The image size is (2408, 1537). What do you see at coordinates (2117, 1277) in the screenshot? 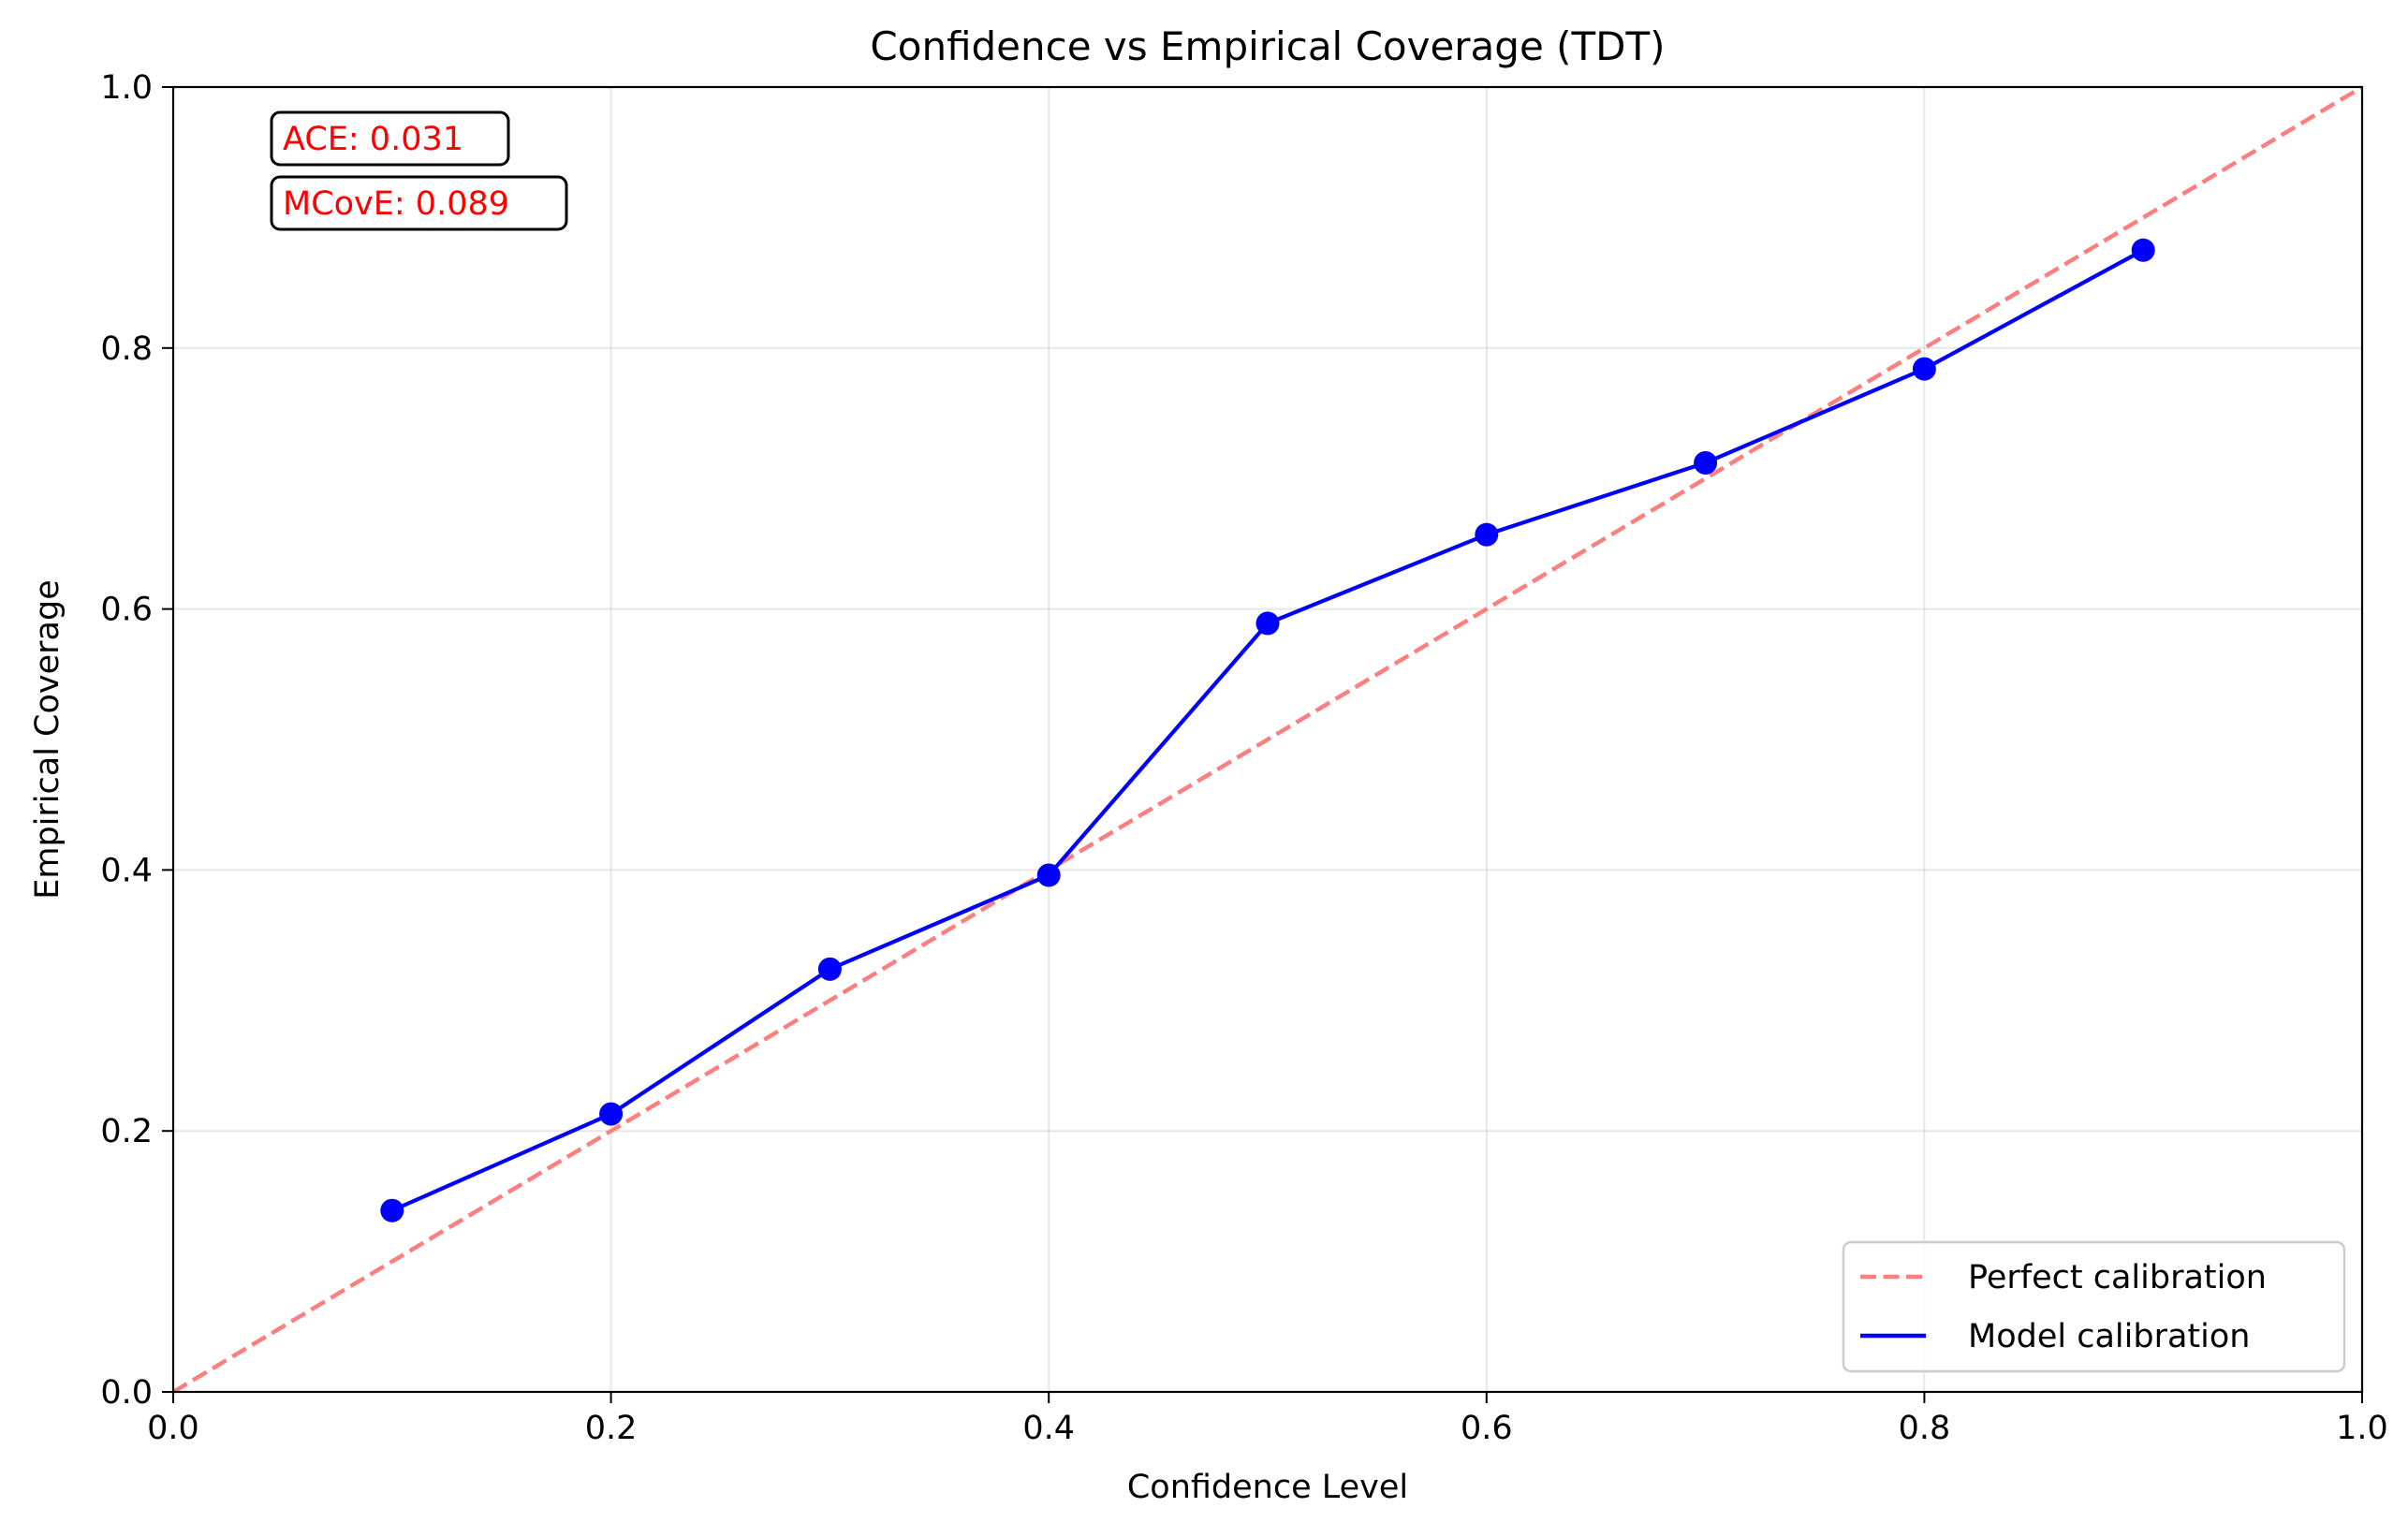
I see `legend-label: Perfect calibration` at bounding box center [2117, 1277].